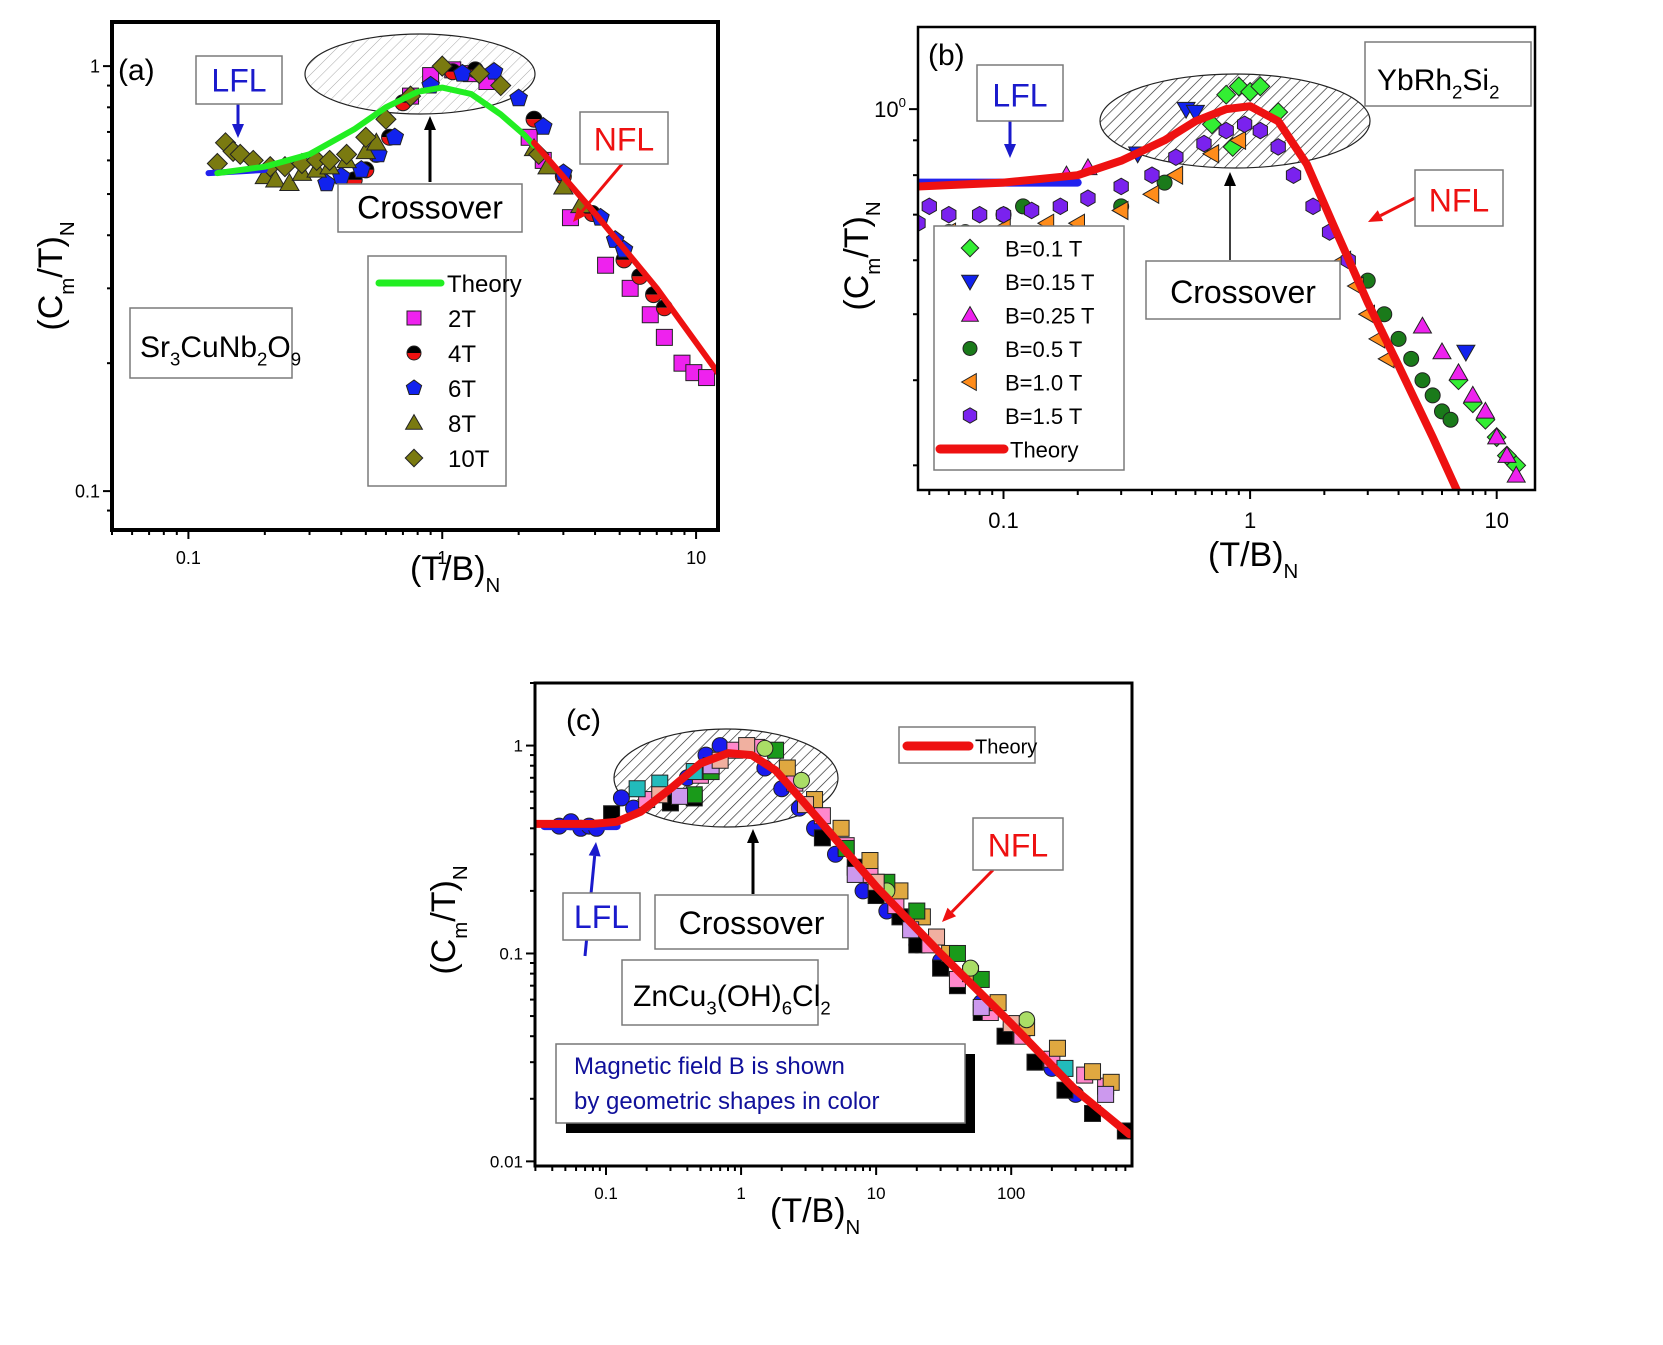 The image size is (1663, 1345). I want to click on nfl-arrow, so click(1392, 209).